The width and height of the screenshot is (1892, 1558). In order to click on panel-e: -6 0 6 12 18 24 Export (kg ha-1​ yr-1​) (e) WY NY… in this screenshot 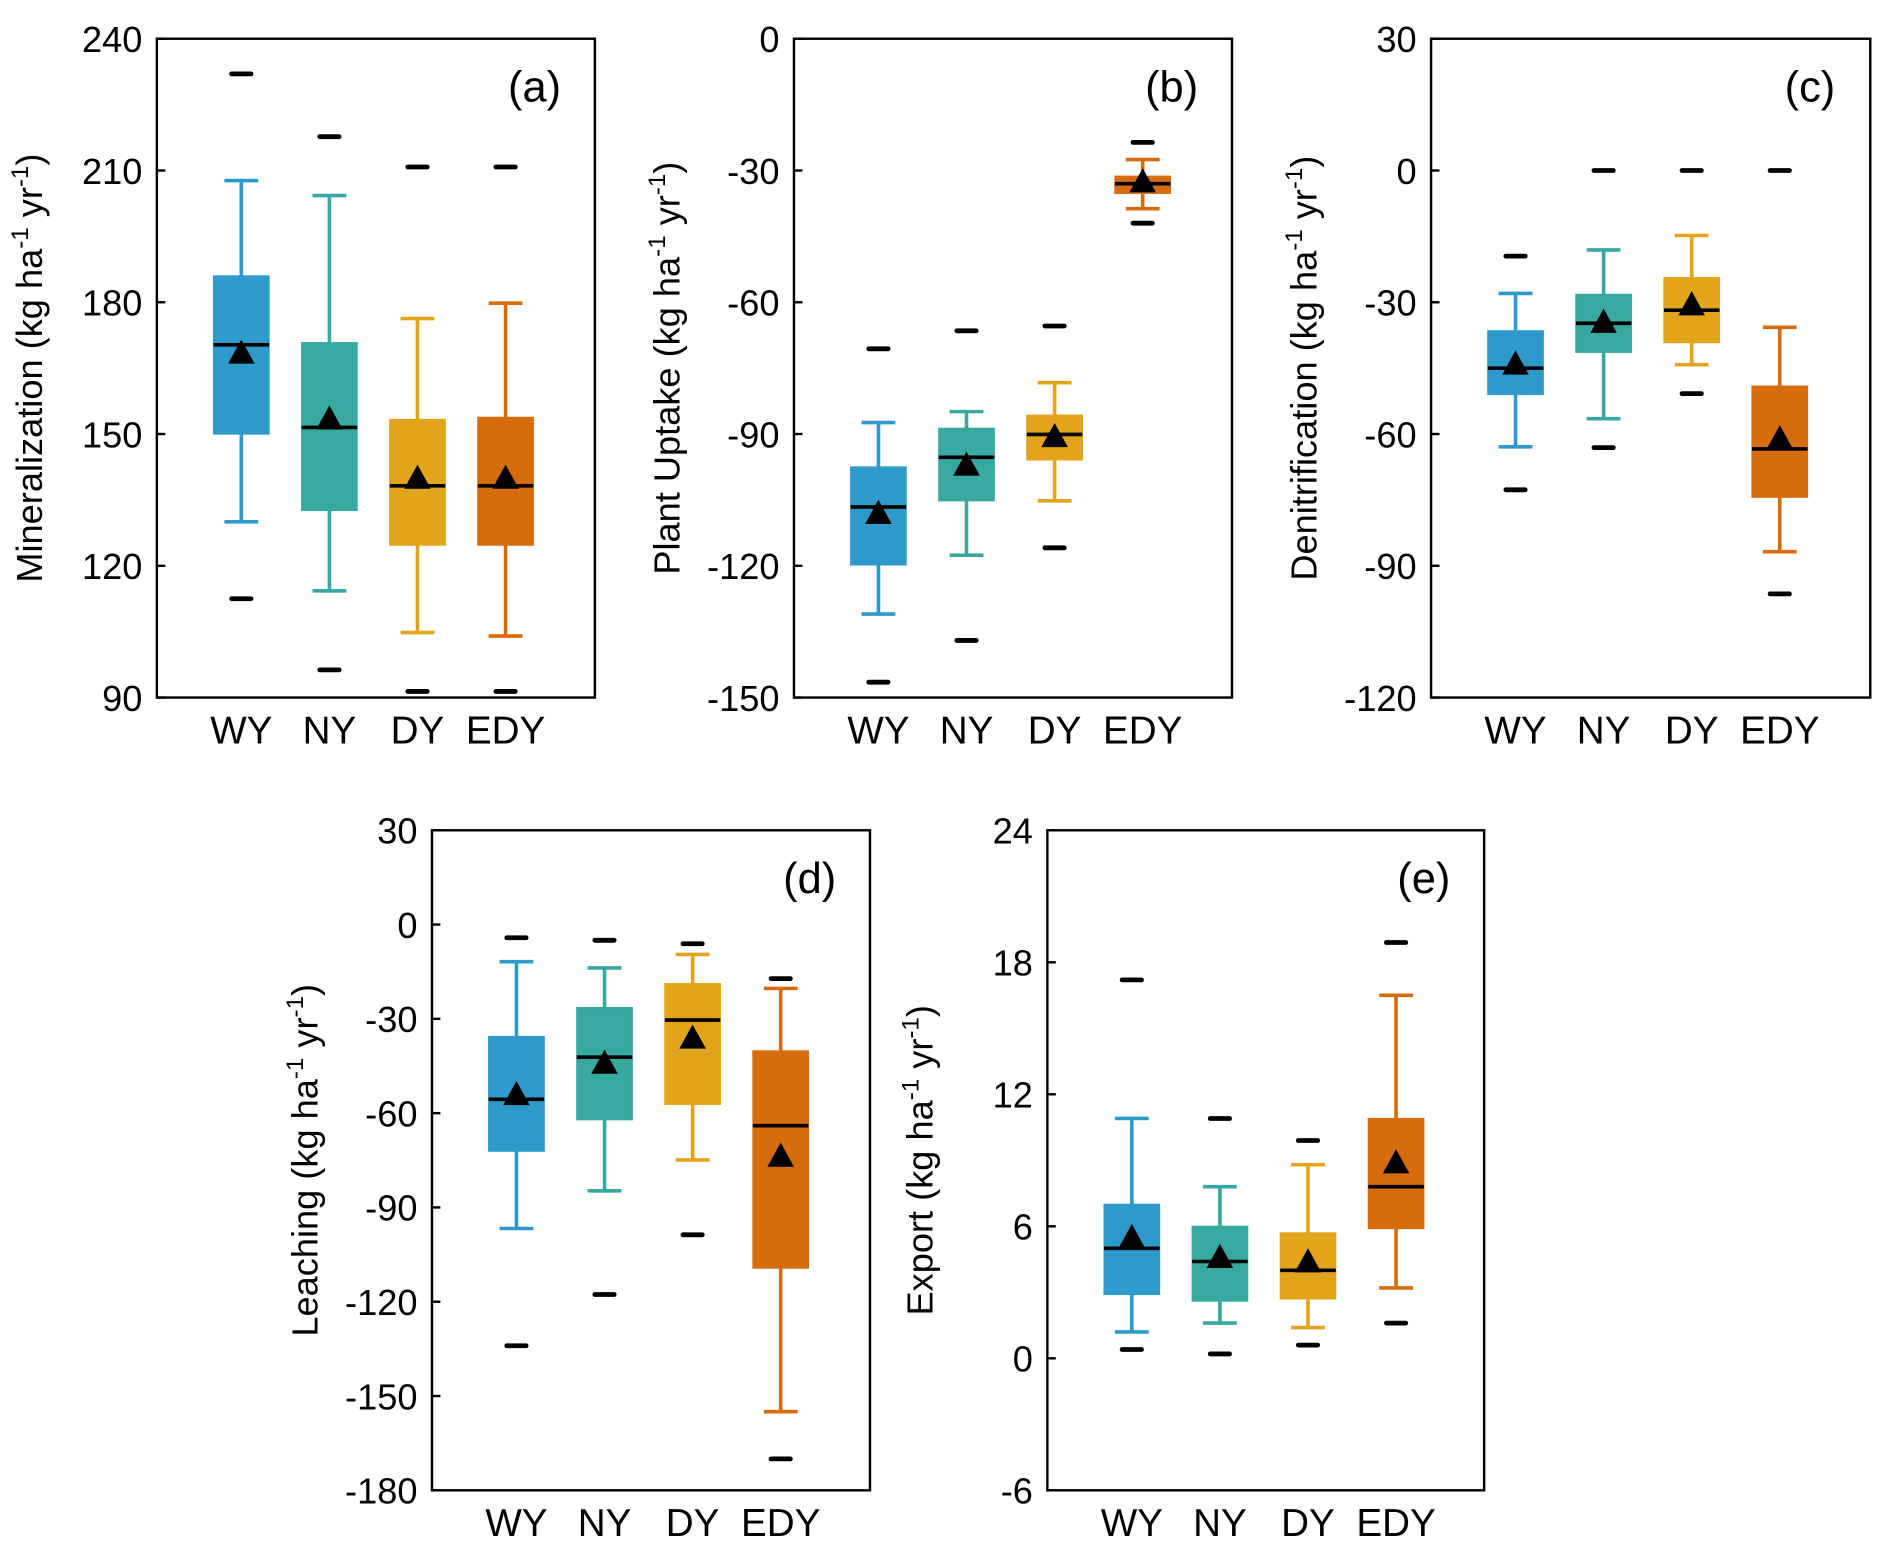, I will do `click(1191, 1178)`.